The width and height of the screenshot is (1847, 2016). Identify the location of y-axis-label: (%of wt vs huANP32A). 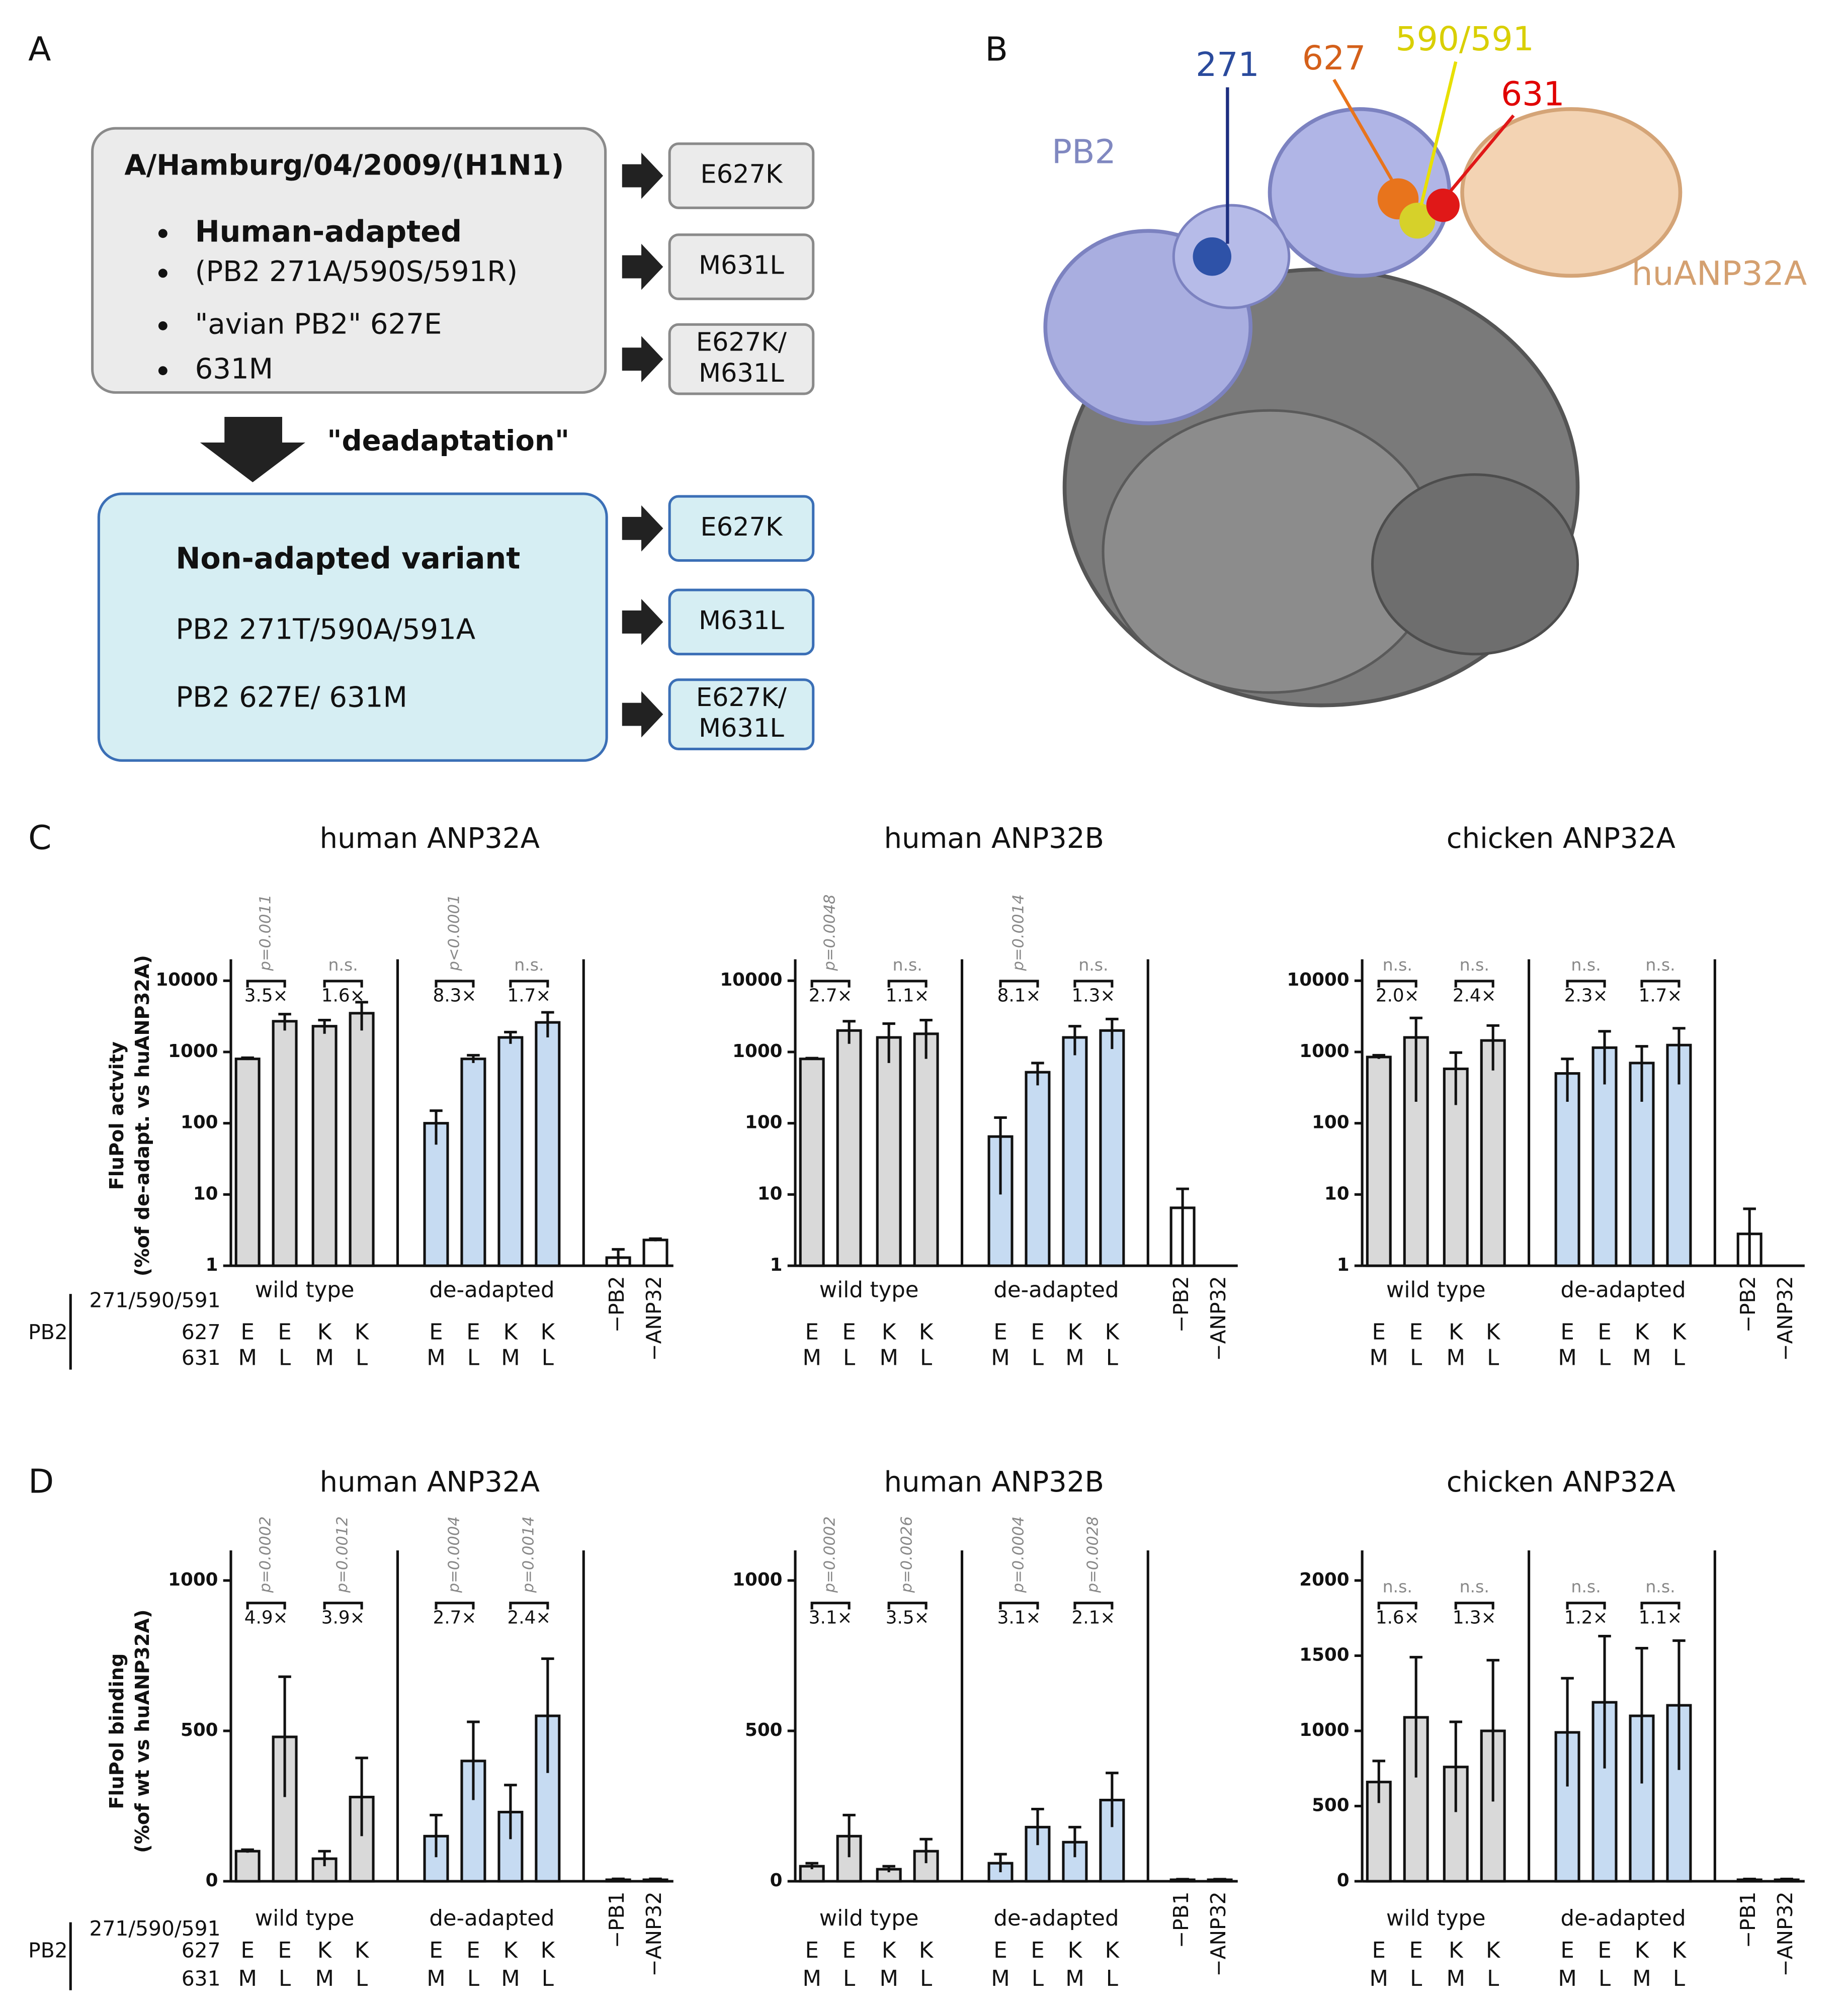
(143, 1731).